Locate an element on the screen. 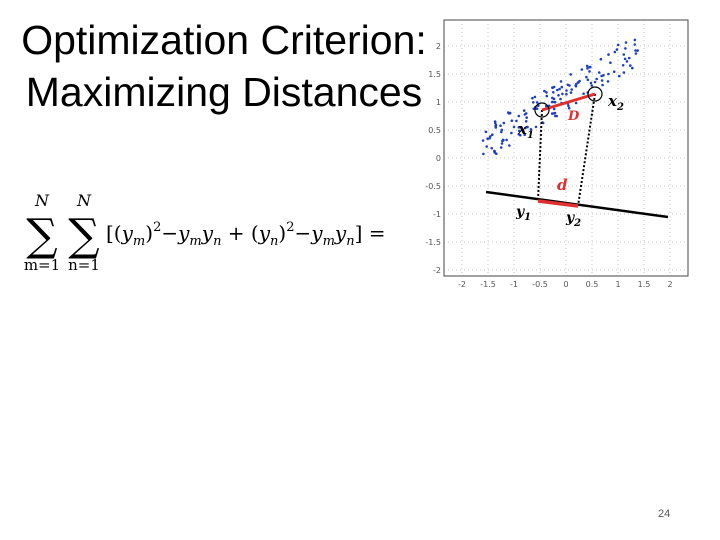 The width and height of the screenshot is (720, 540). dotted-projection-x1 is located at coordinates (540, 155).